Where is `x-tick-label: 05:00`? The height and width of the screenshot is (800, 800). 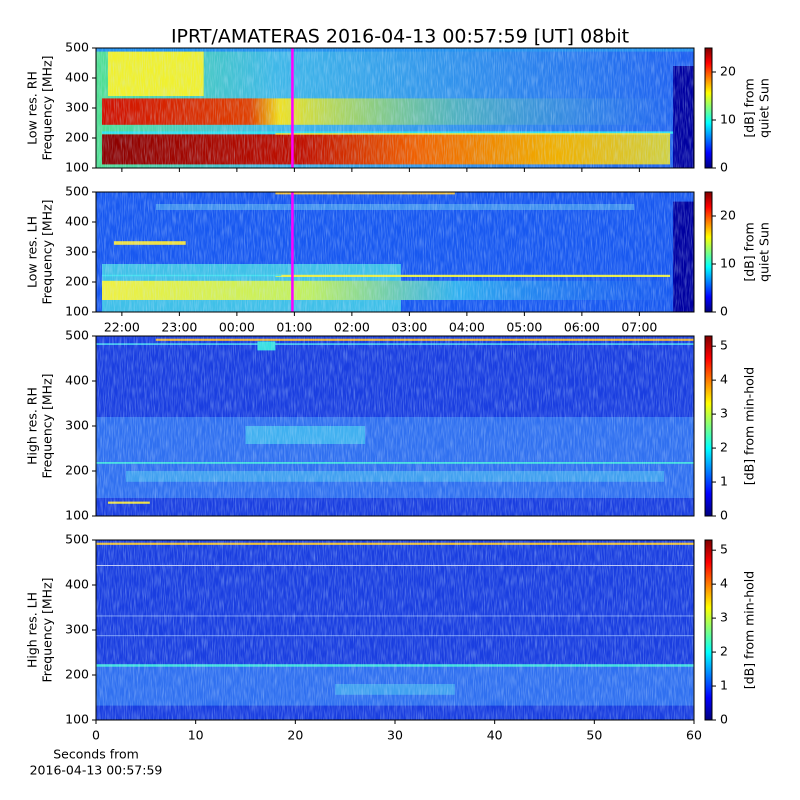 x-tick-label: 05:00 is located at coordinates (524, 327).